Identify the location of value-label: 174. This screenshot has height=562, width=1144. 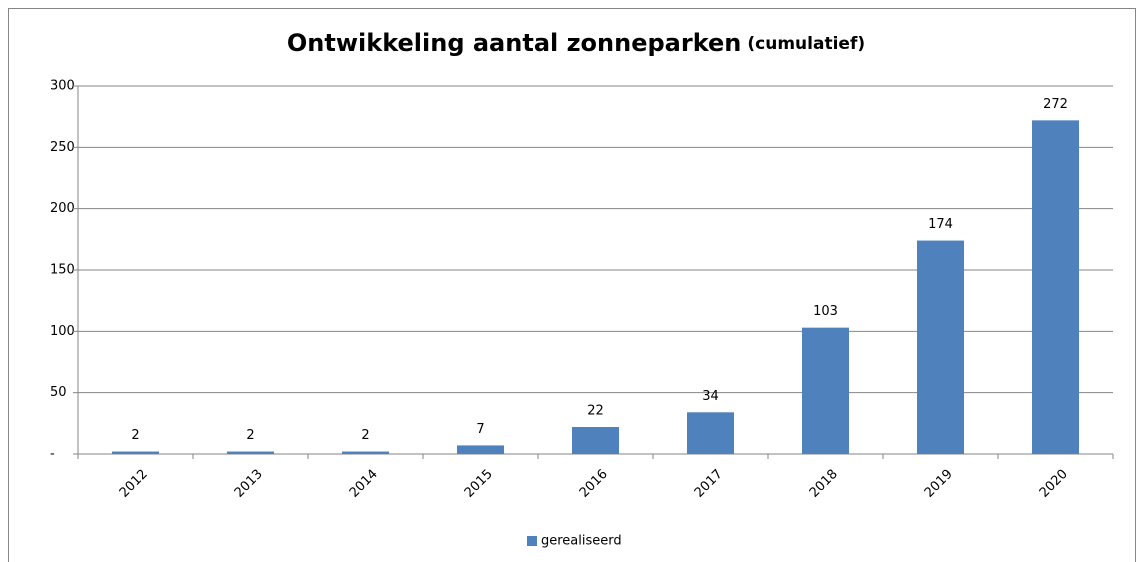
(940, 224).